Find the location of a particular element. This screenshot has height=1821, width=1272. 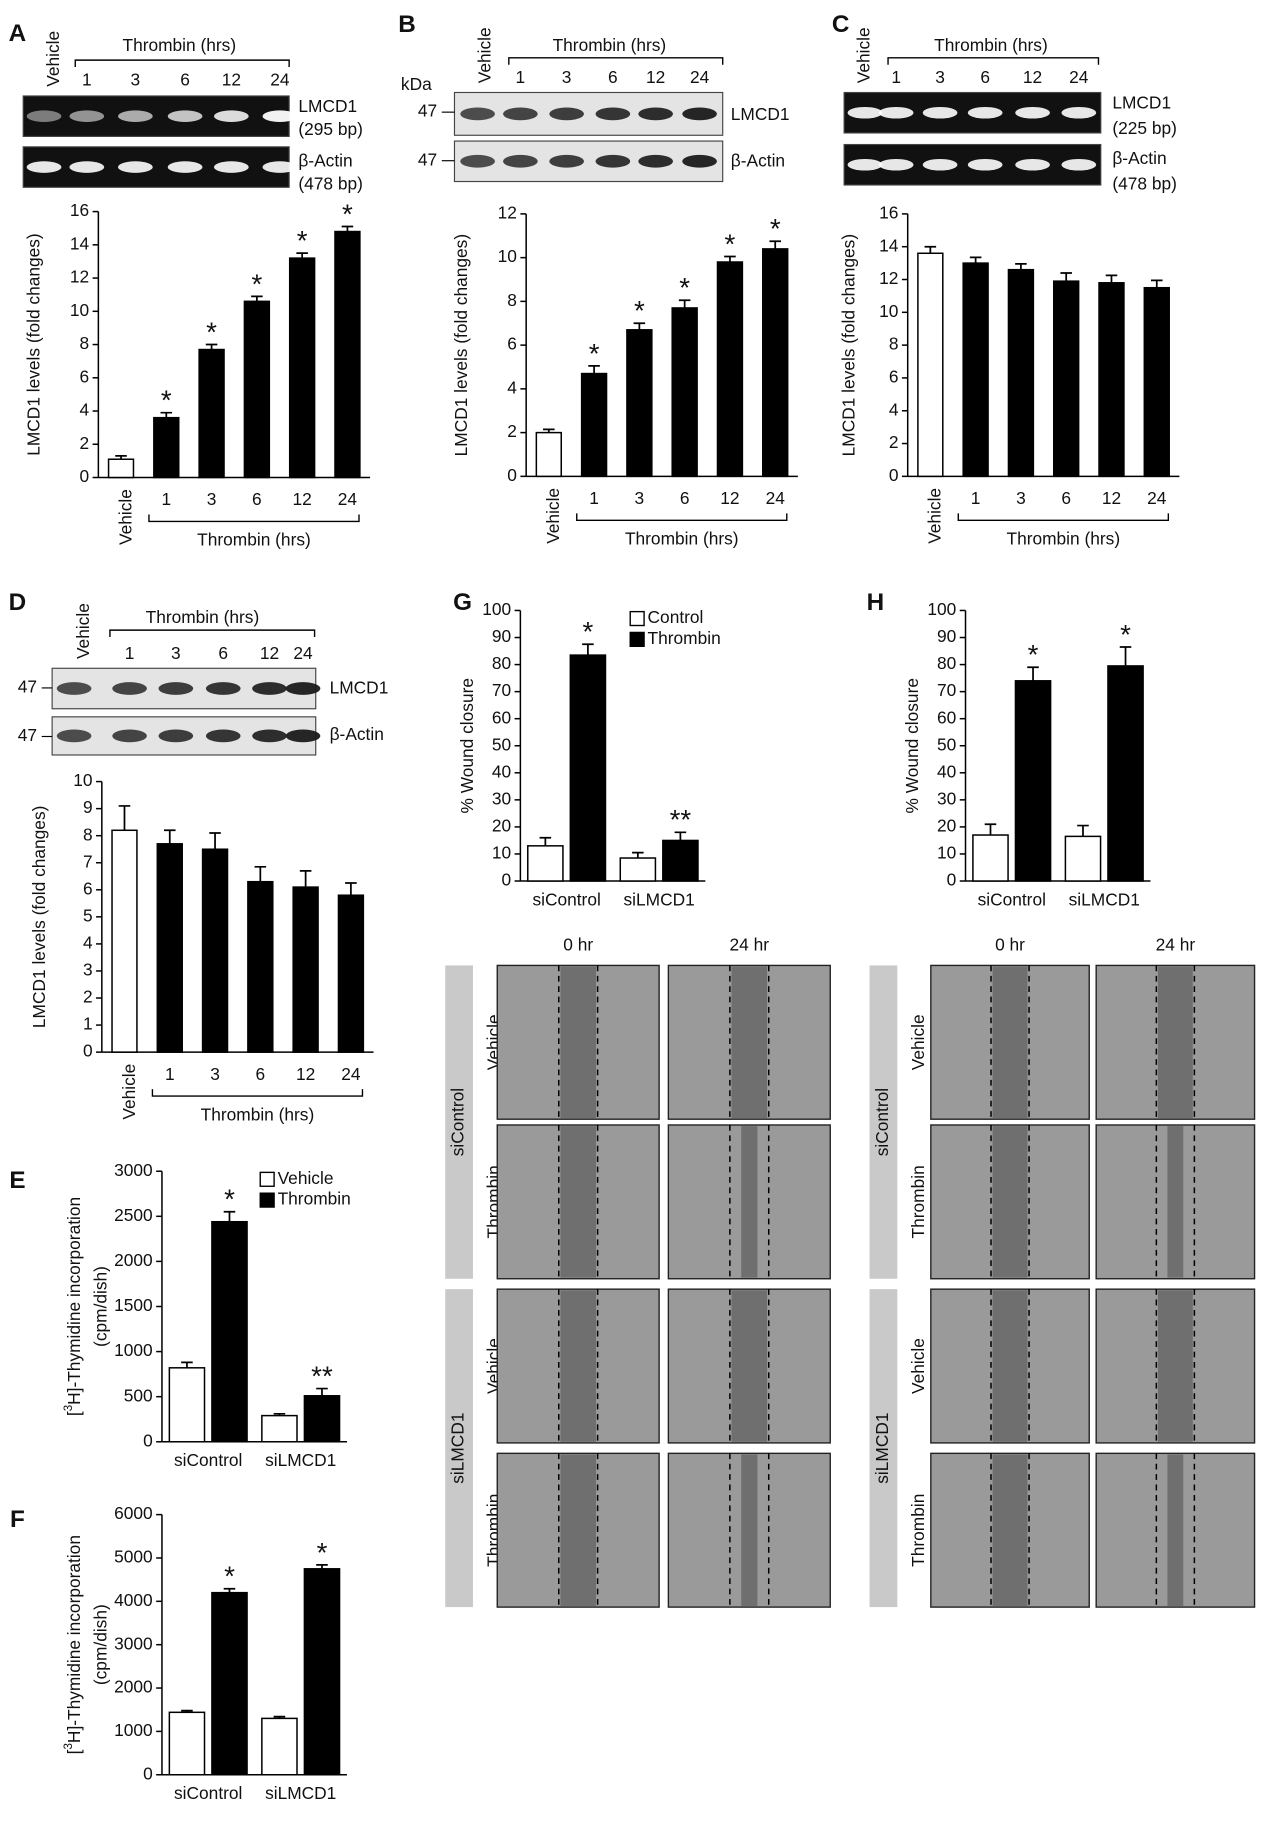

y-tick-label: 10 is located at coordinates (82, 780).